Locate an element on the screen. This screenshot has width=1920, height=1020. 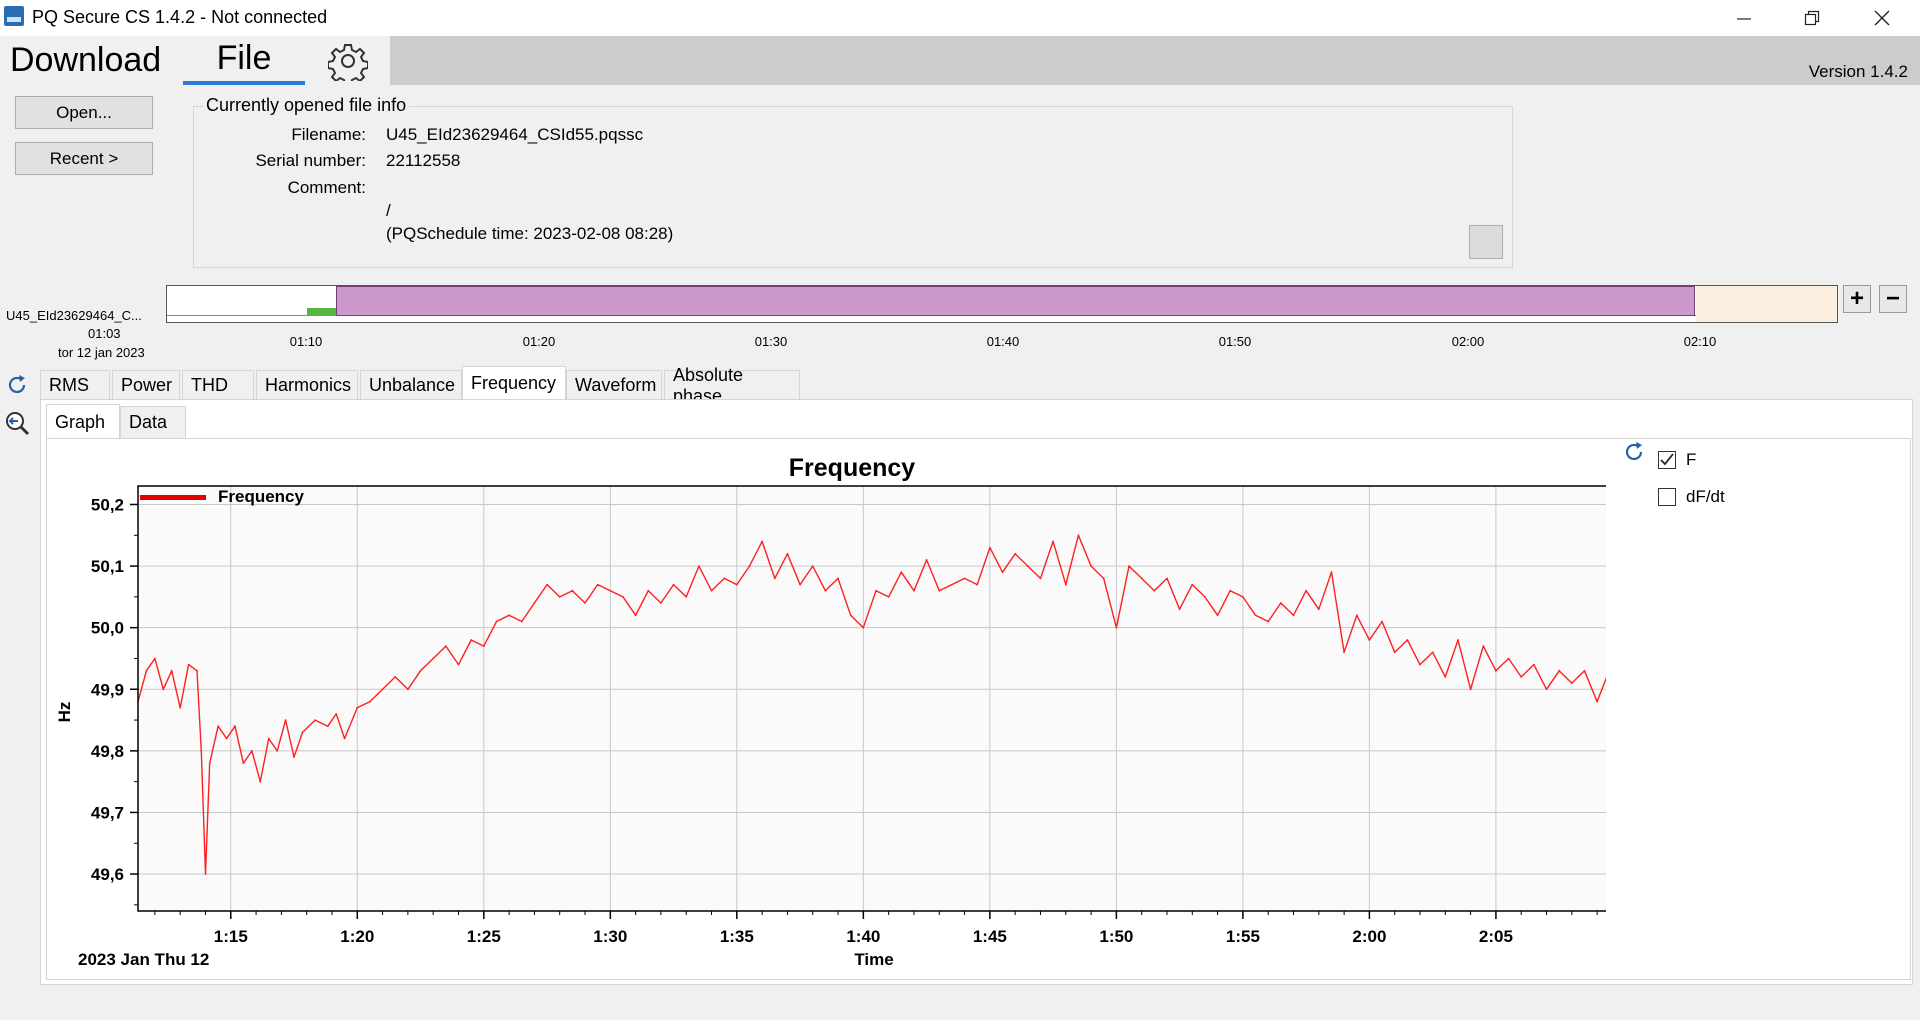
checkbox-f-label: F is located at coordinates (1691, 459).